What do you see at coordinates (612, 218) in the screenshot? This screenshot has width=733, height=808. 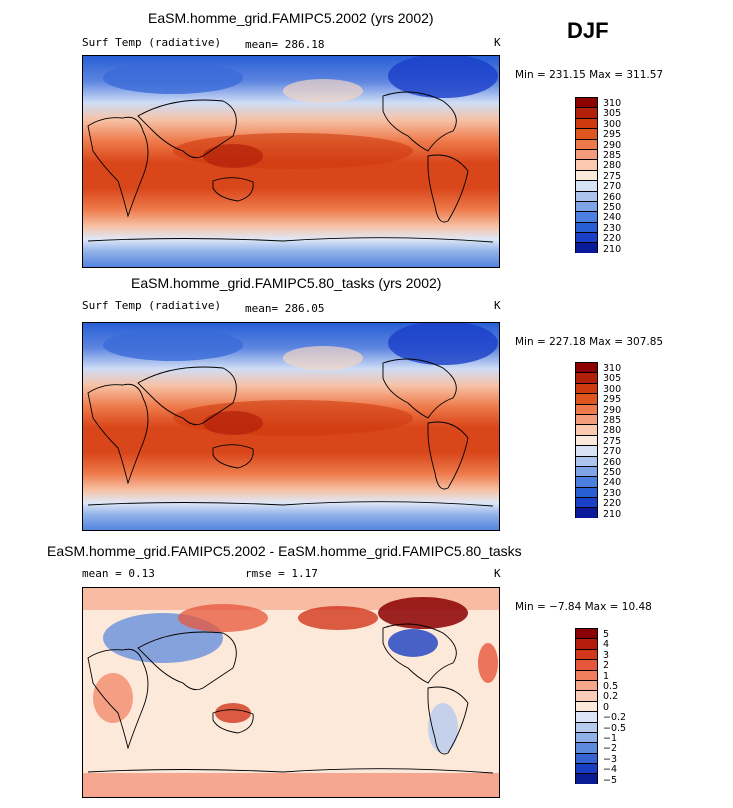 I see `legend-label: 240` at bounding box center [612, 218].